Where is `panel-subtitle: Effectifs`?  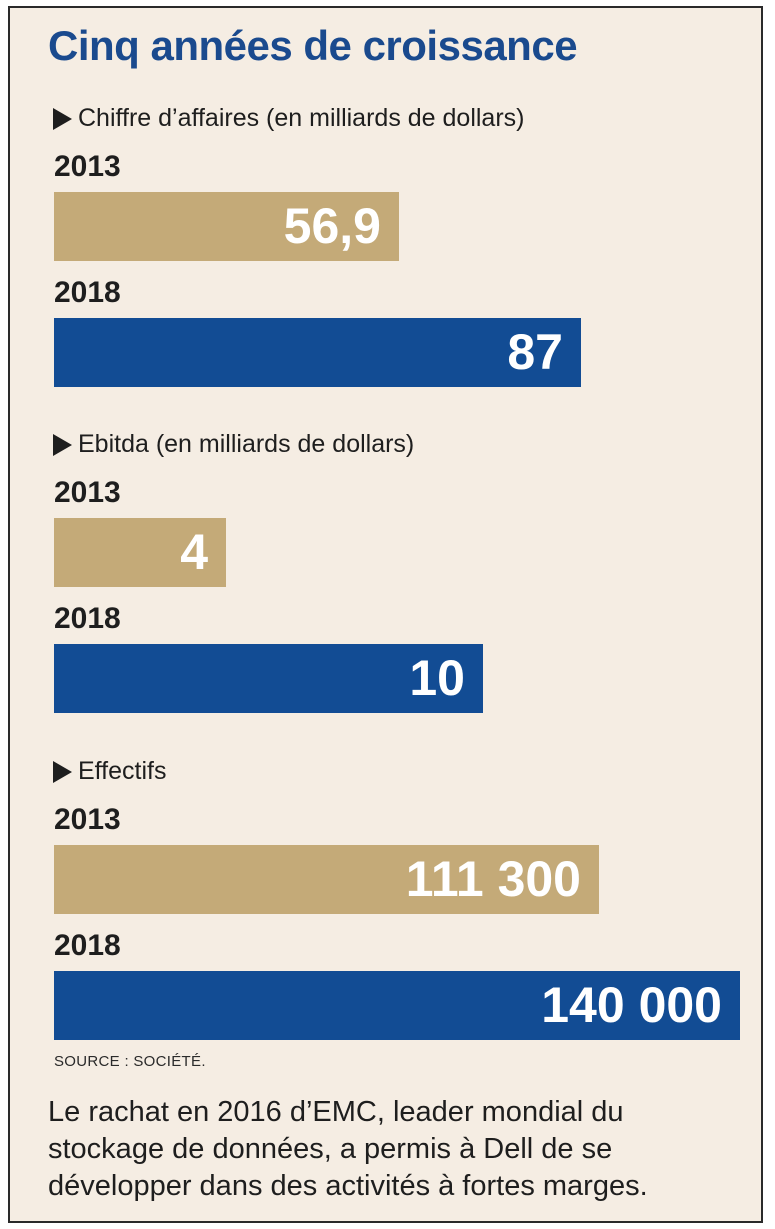 panel-subtitle: Effectifs is located at coordinates (109, 771).